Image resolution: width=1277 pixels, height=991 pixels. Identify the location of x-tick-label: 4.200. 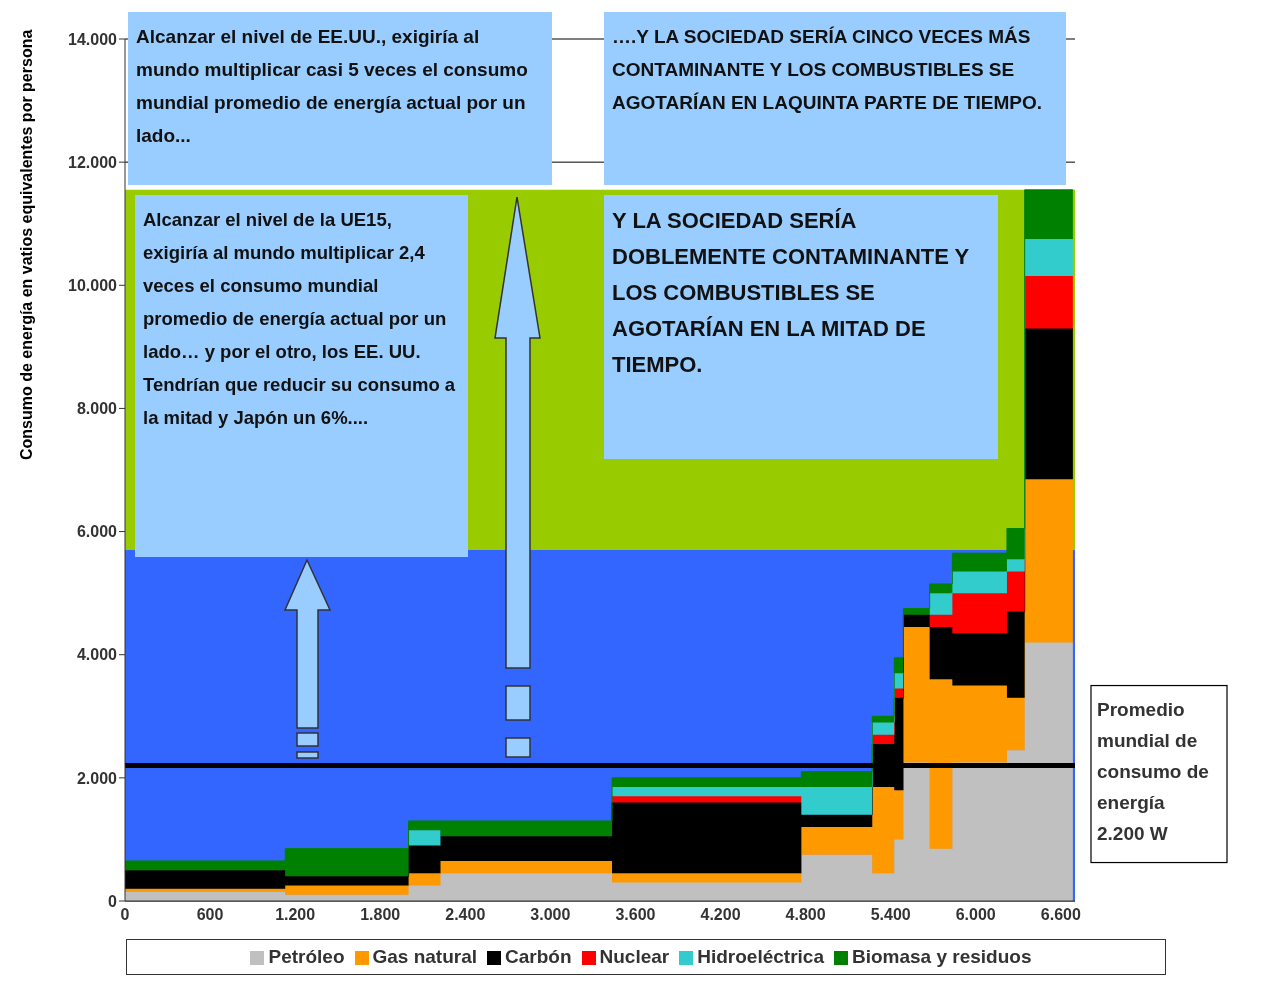
(720, 915).